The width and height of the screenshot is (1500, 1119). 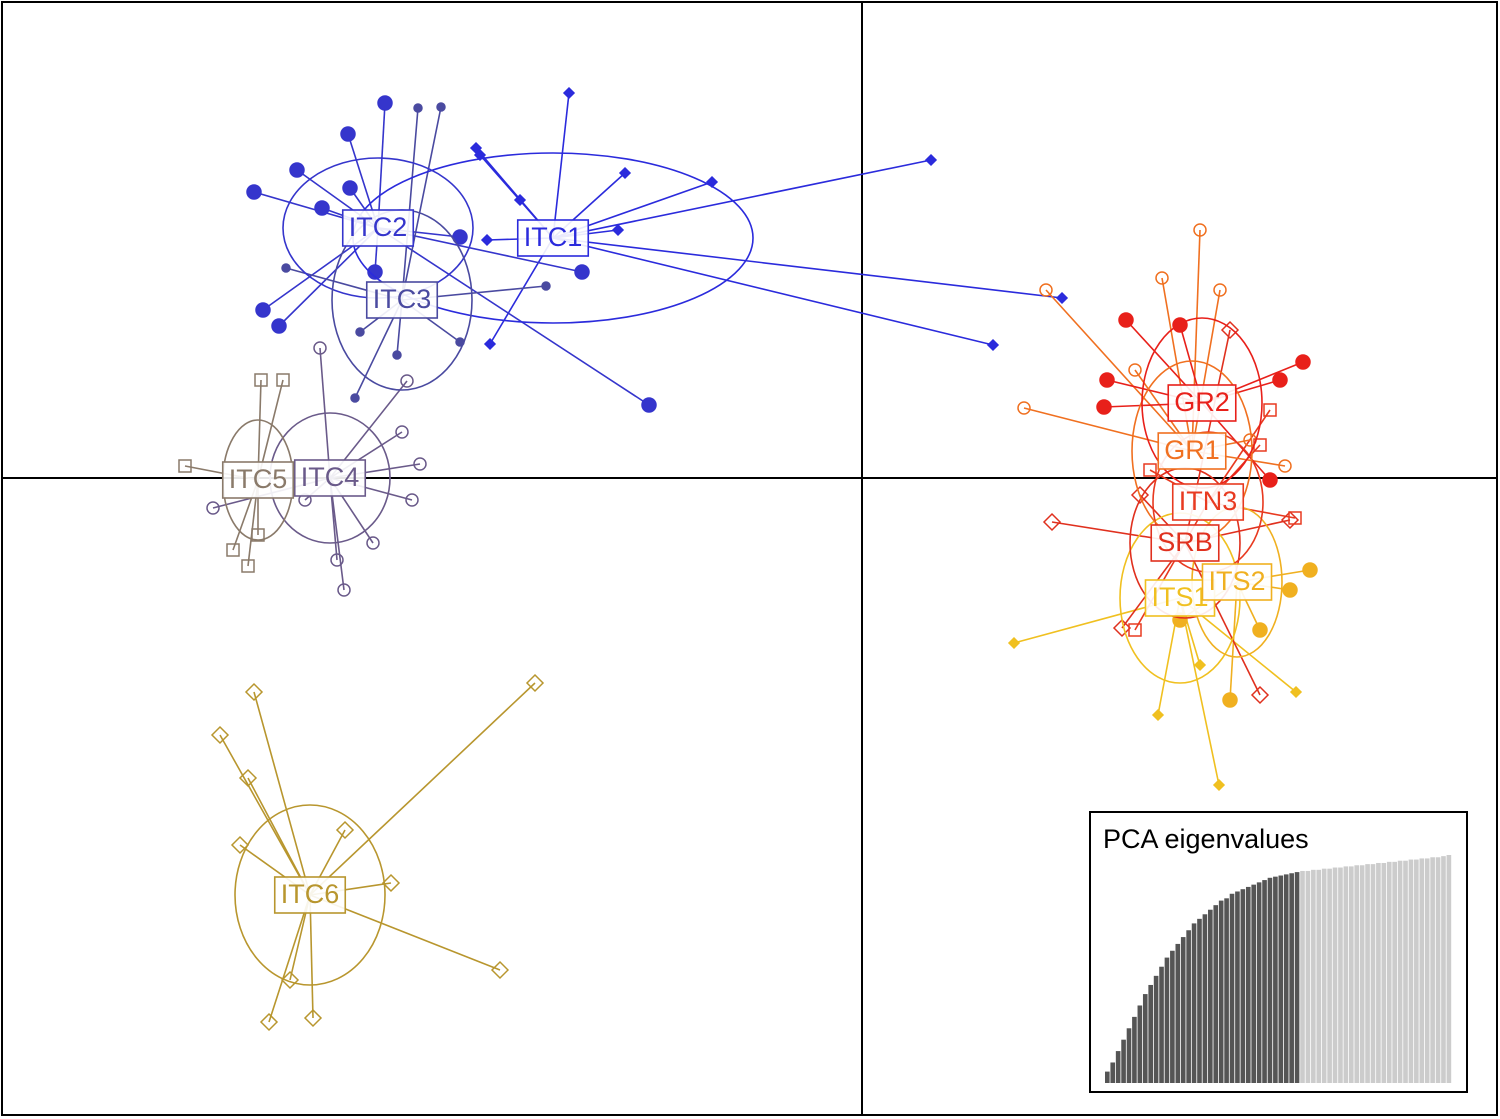 I want to click on group-label: ITC5, so click(x=258, y=479).